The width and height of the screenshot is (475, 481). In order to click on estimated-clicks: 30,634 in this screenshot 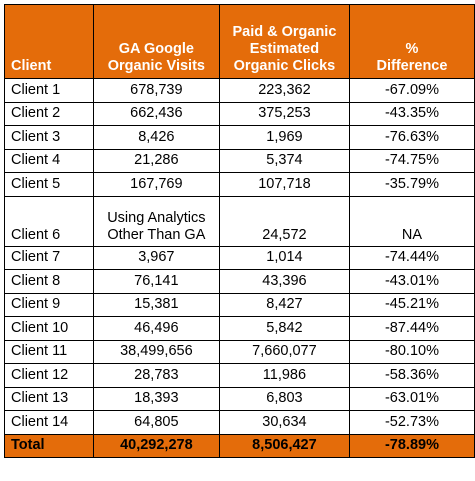, I will do `click(284, 422)`.